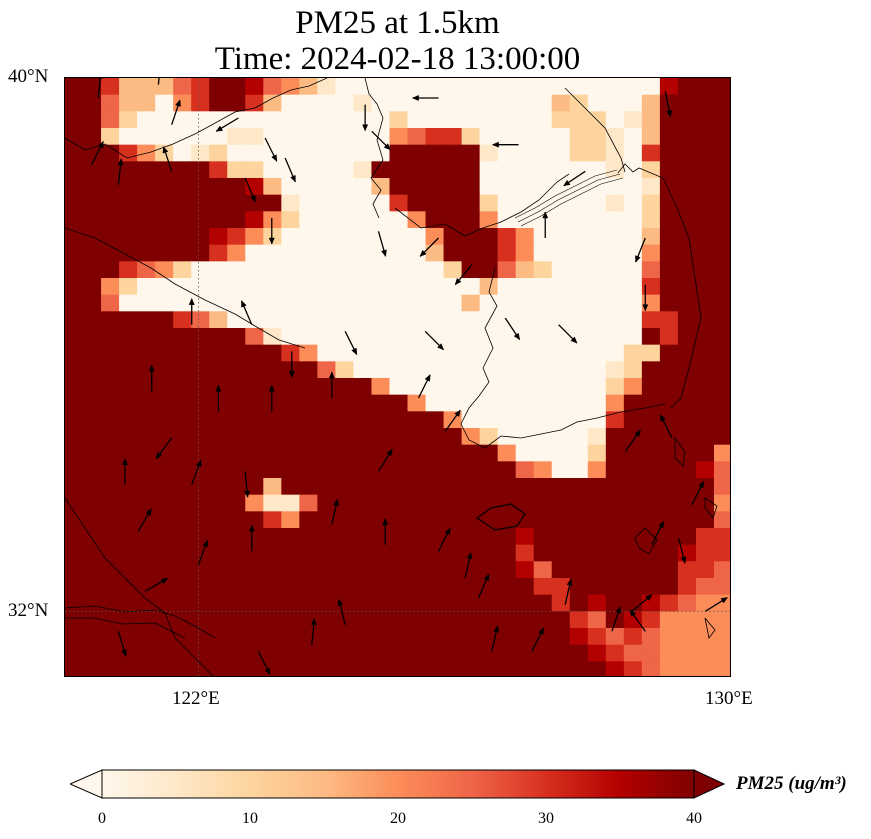 The image size is (871, 839). I want to click on colorbar-label: PM25 (ug/m³), so click(791, 783).